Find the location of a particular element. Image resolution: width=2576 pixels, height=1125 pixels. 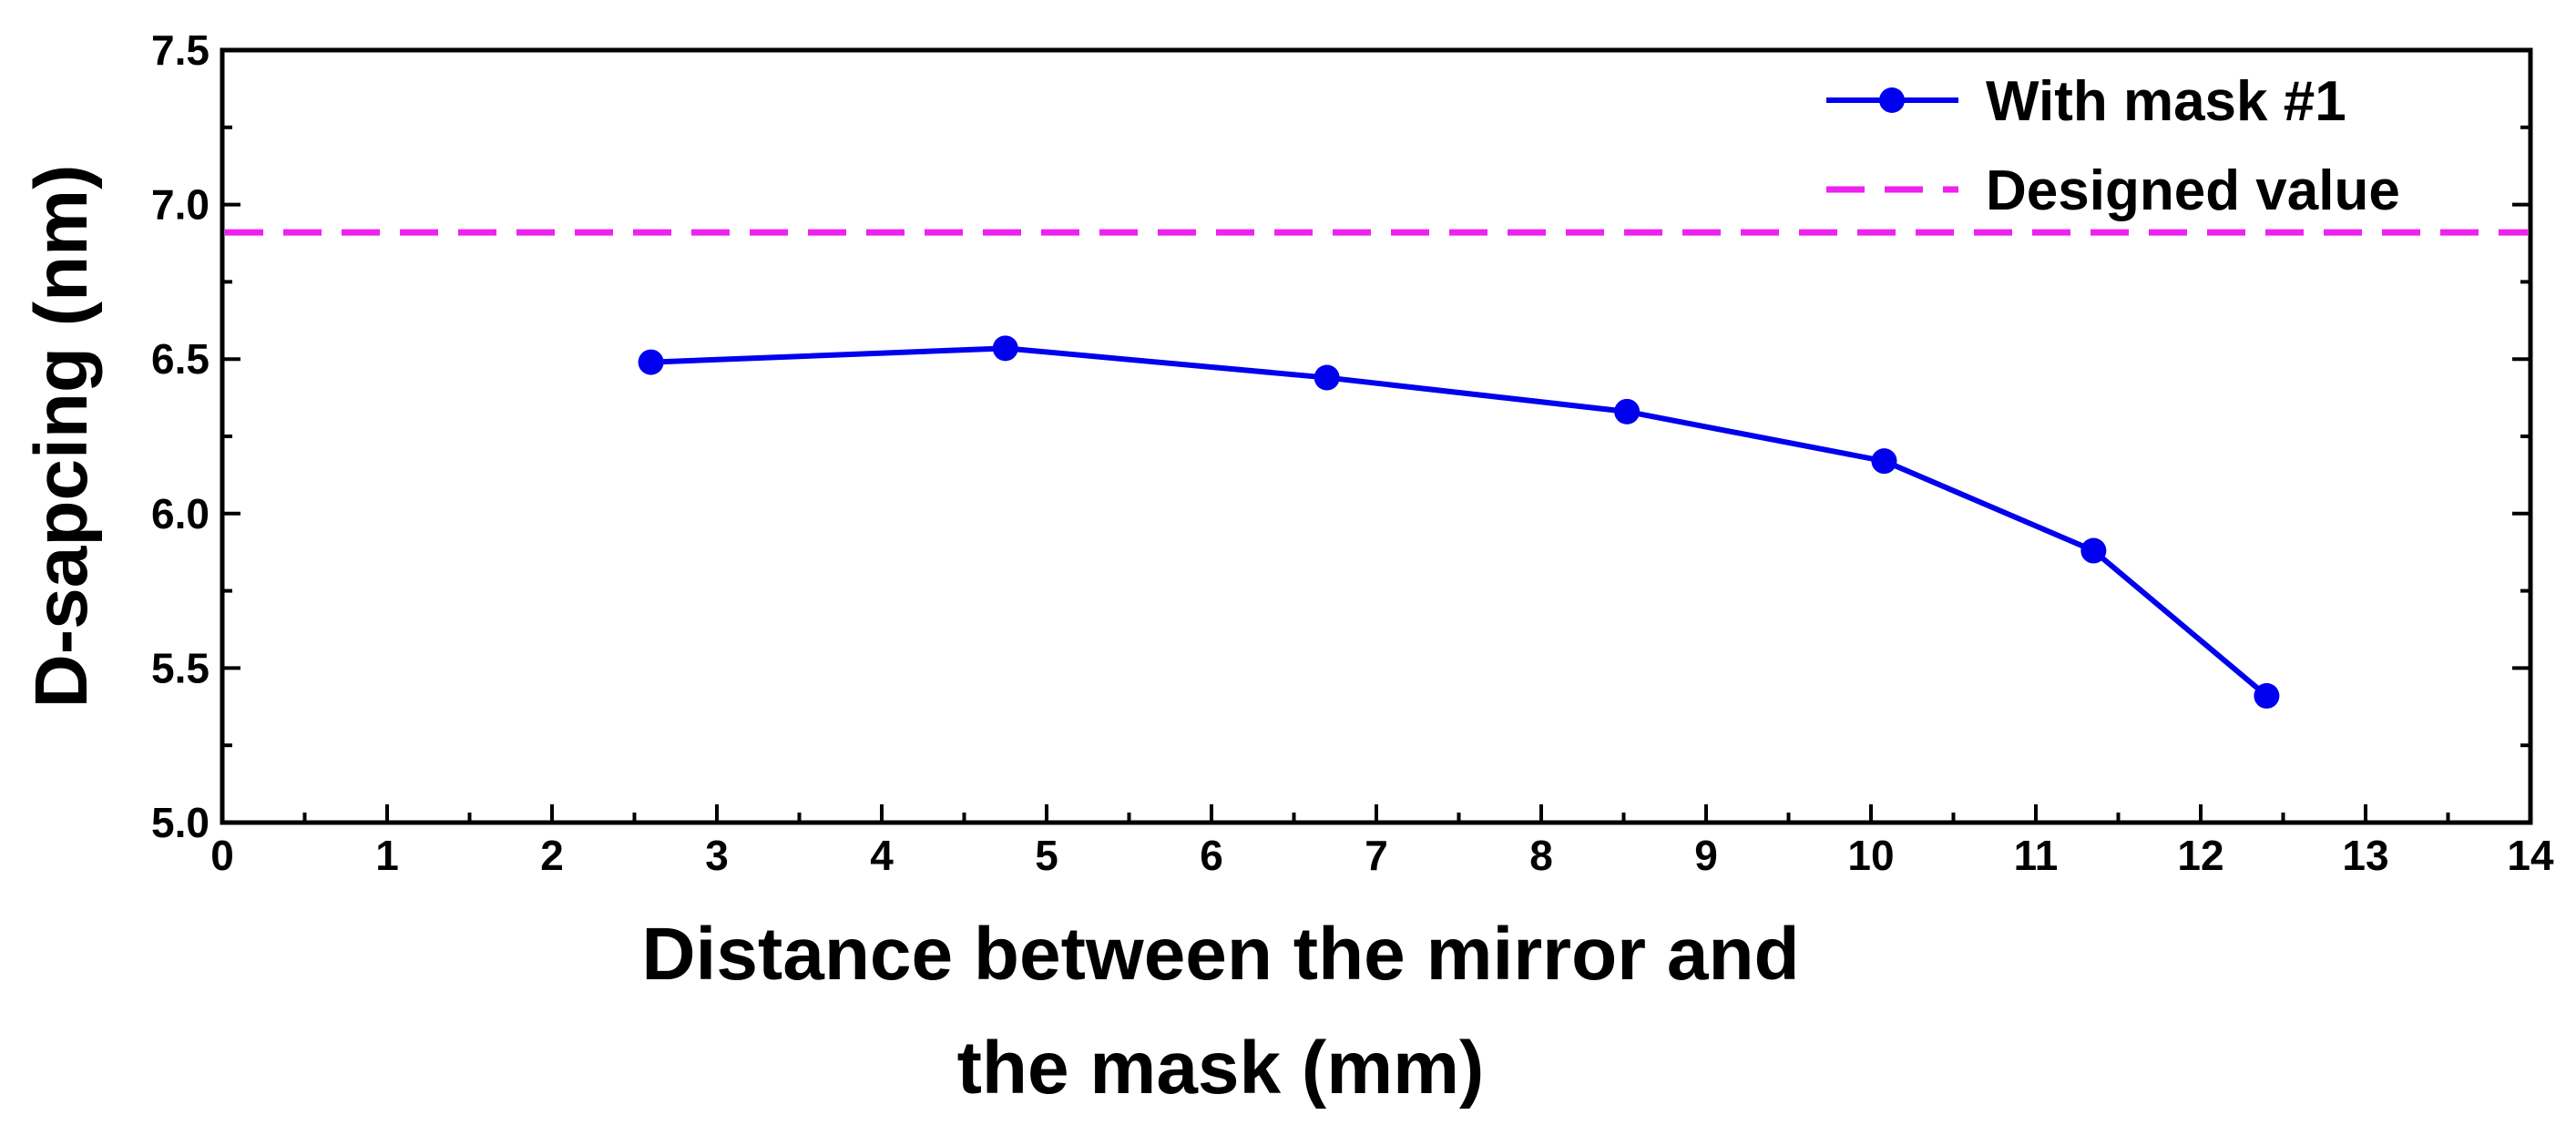

legend: With mask #1 Designed value is located at coordinates (2113, 146).